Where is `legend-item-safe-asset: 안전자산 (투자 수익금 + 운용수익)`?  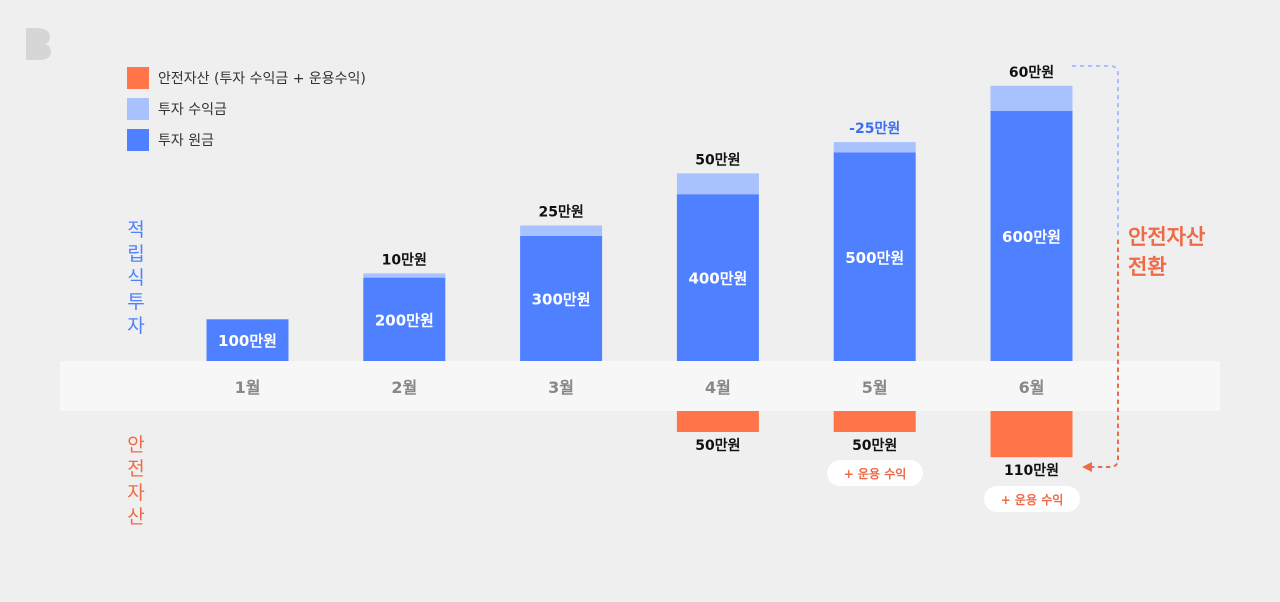
legend-item-safe-asset: 안전자산 (투자 수익금 + 운용수익) is located at coordinates (246, 78).